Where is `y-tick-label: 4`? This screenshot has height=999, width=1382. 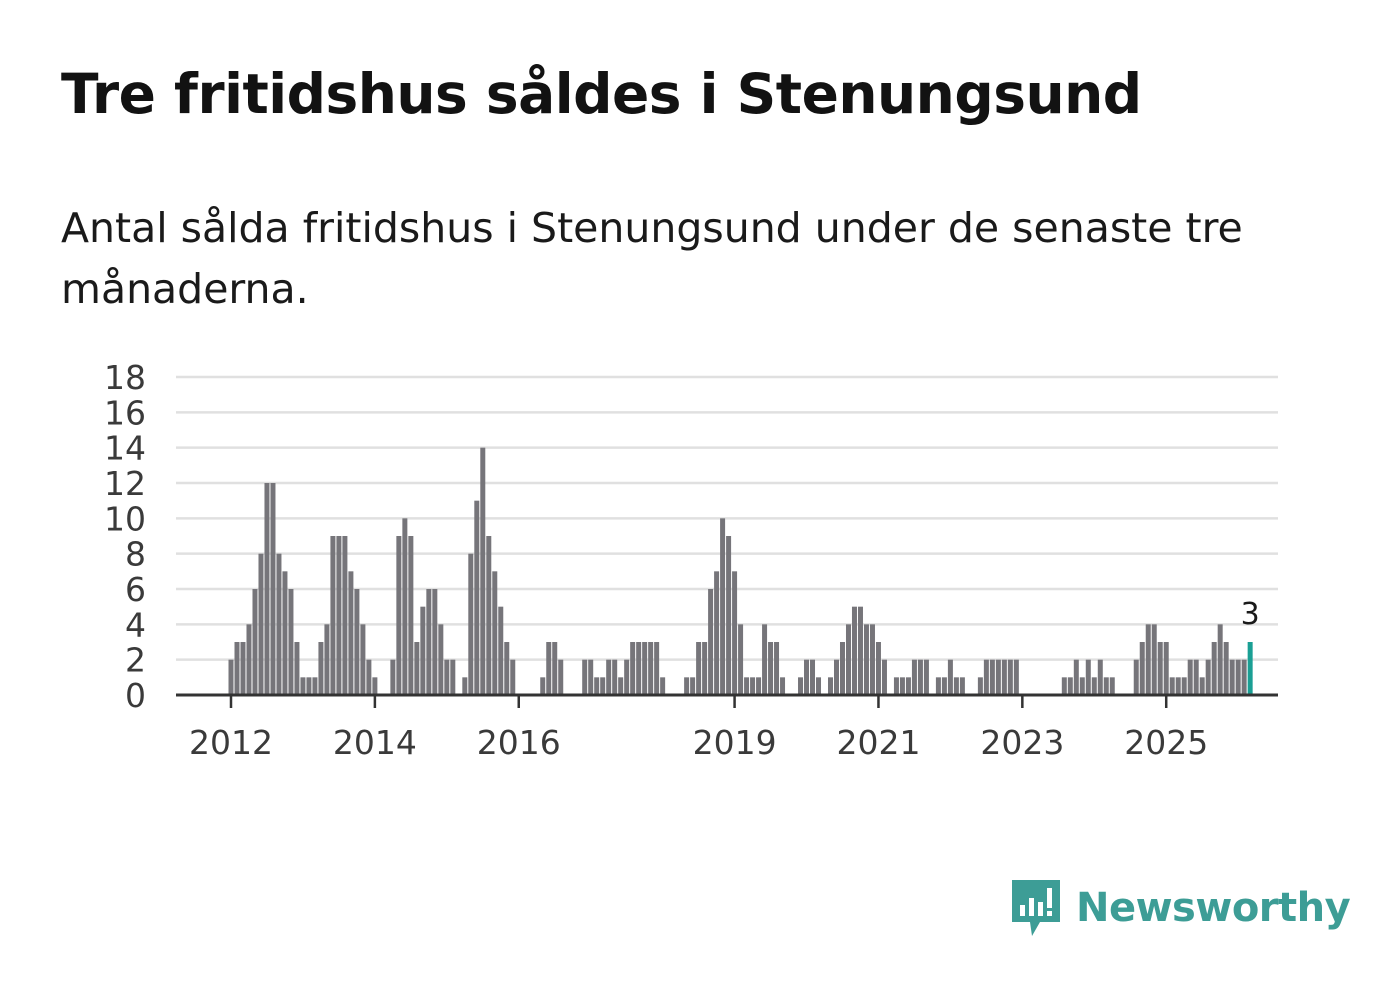
y-tick-label: 4 is located at coordinates (135, 624).